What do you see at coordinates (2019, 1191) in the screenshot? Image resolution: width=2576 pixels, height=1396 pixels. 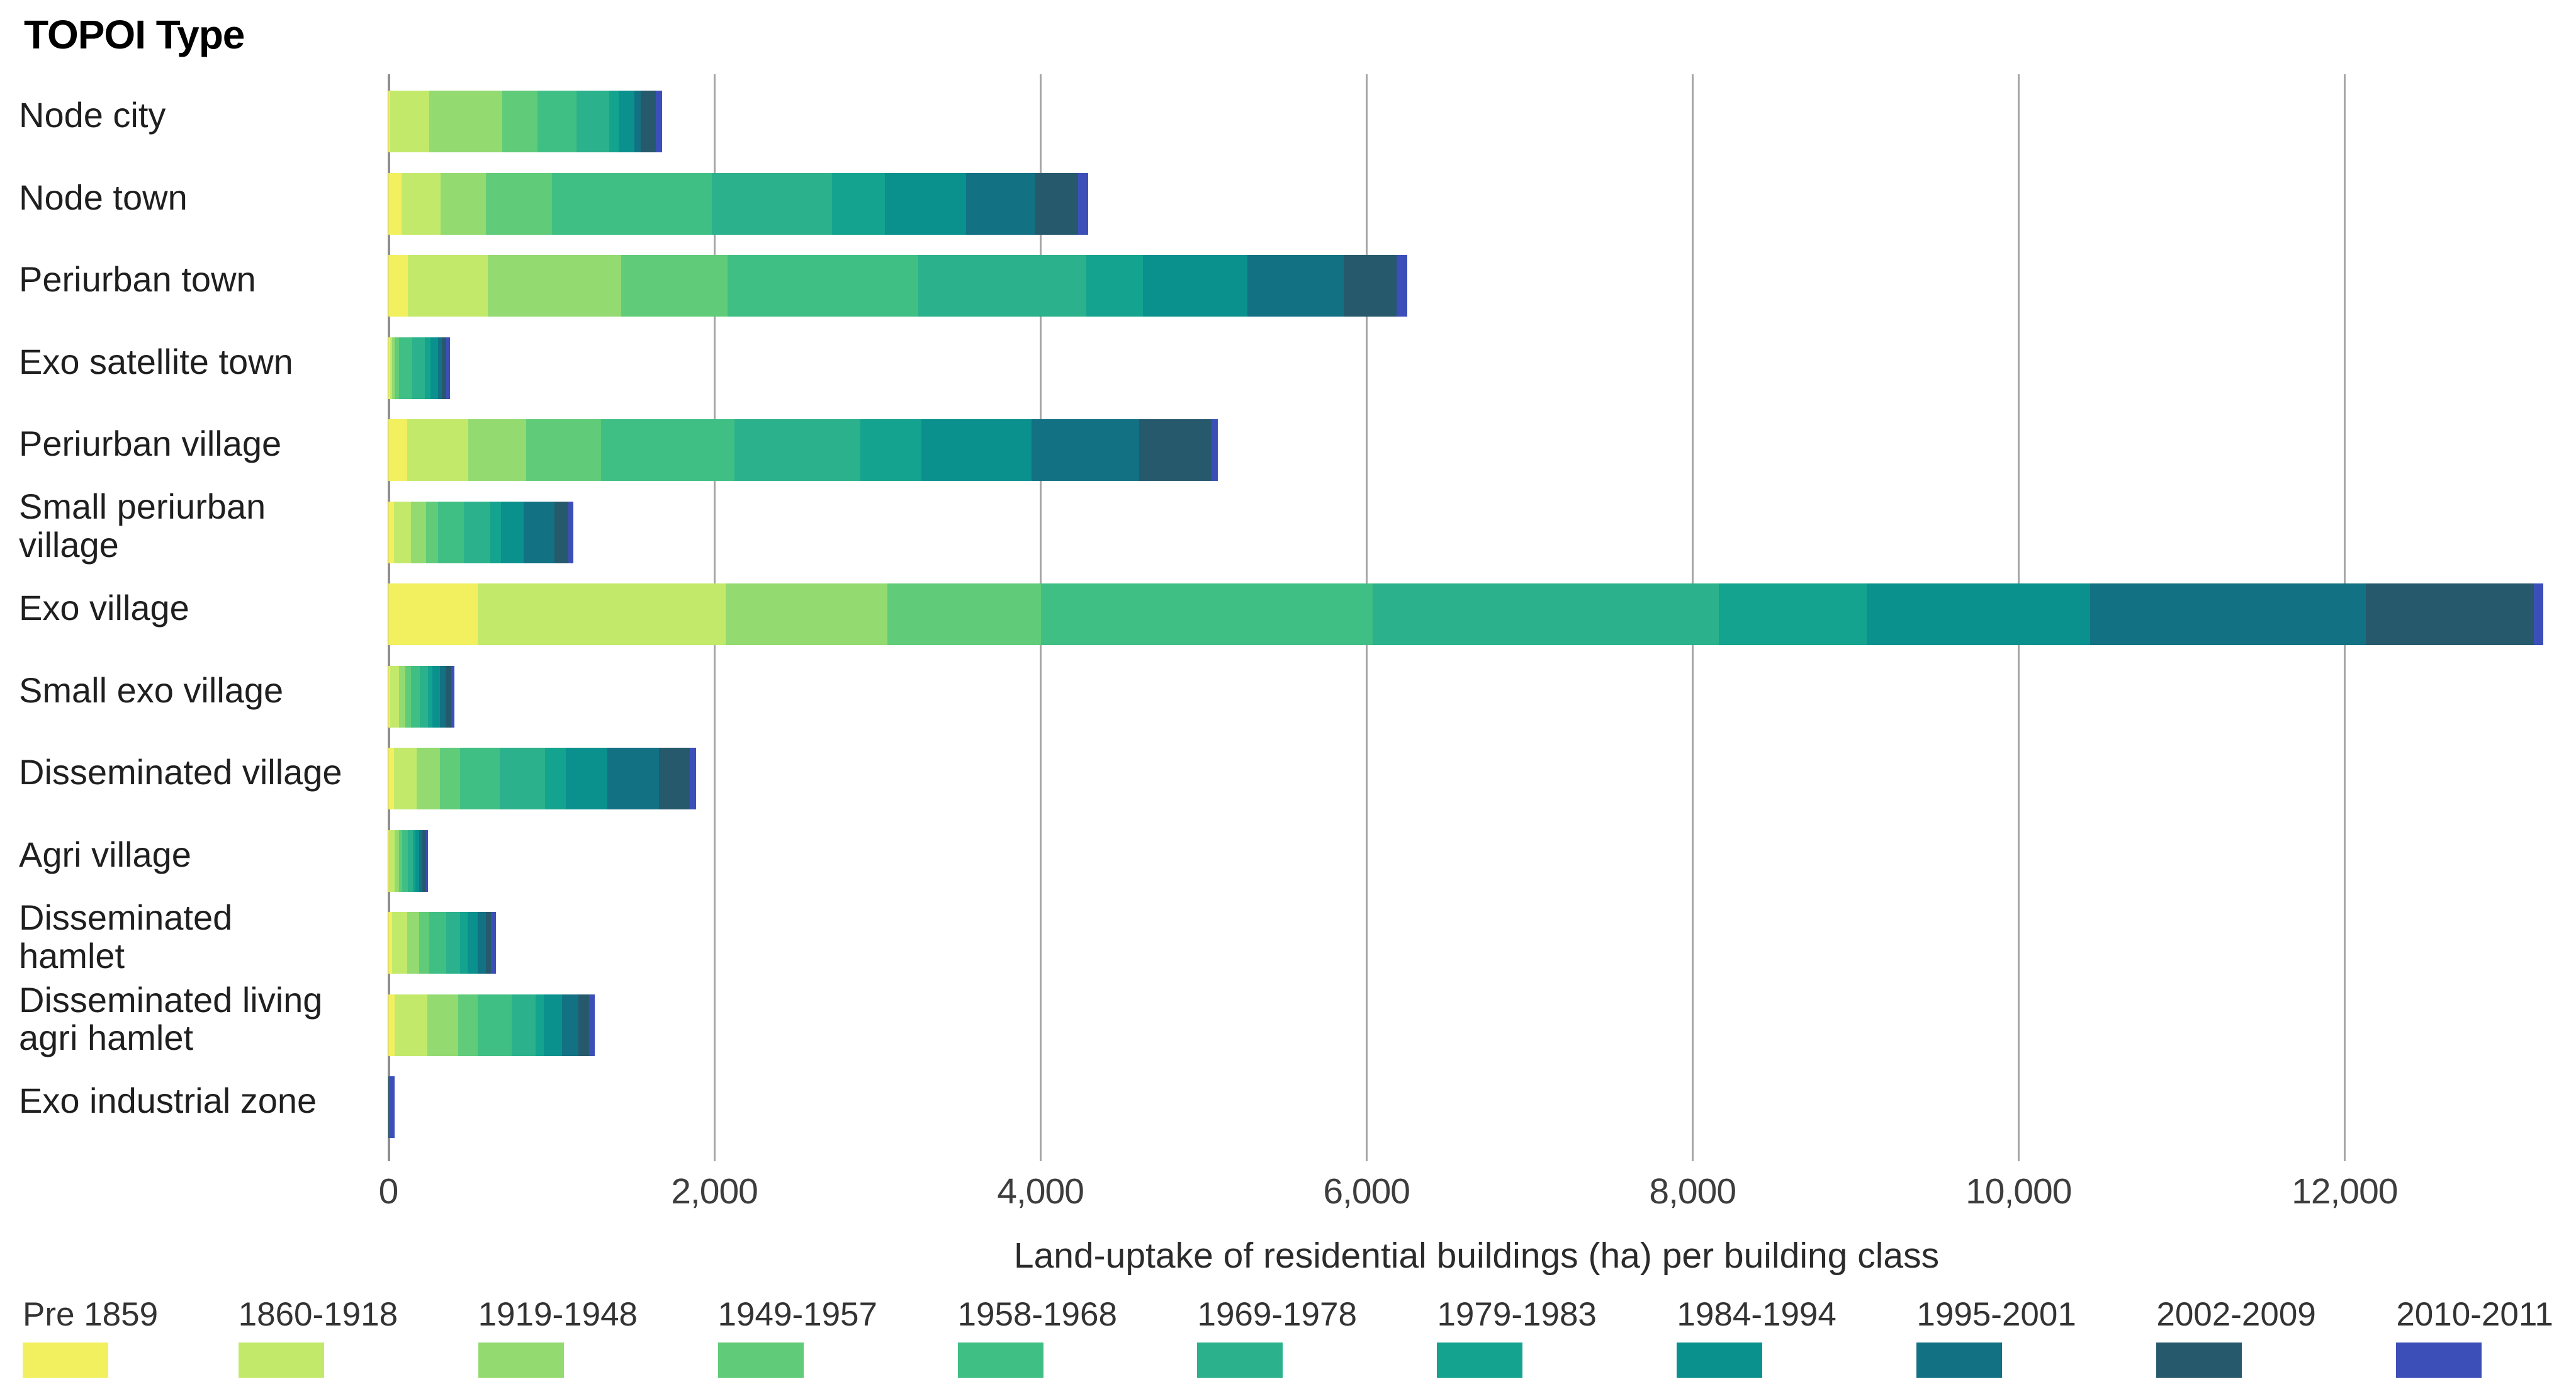 I see `x-tick-label: 10,000` at bounding box center [2019, 1191].